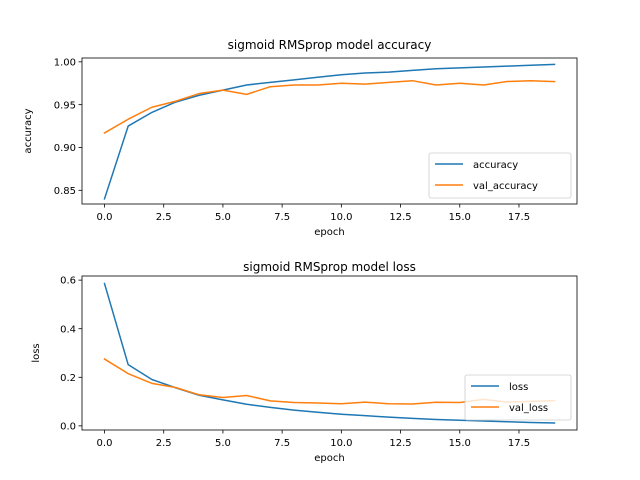 Image resolution: width=640 pixels, height=480 pixels. I want to click on legend-label: val_accuracy, so click(505, 186).